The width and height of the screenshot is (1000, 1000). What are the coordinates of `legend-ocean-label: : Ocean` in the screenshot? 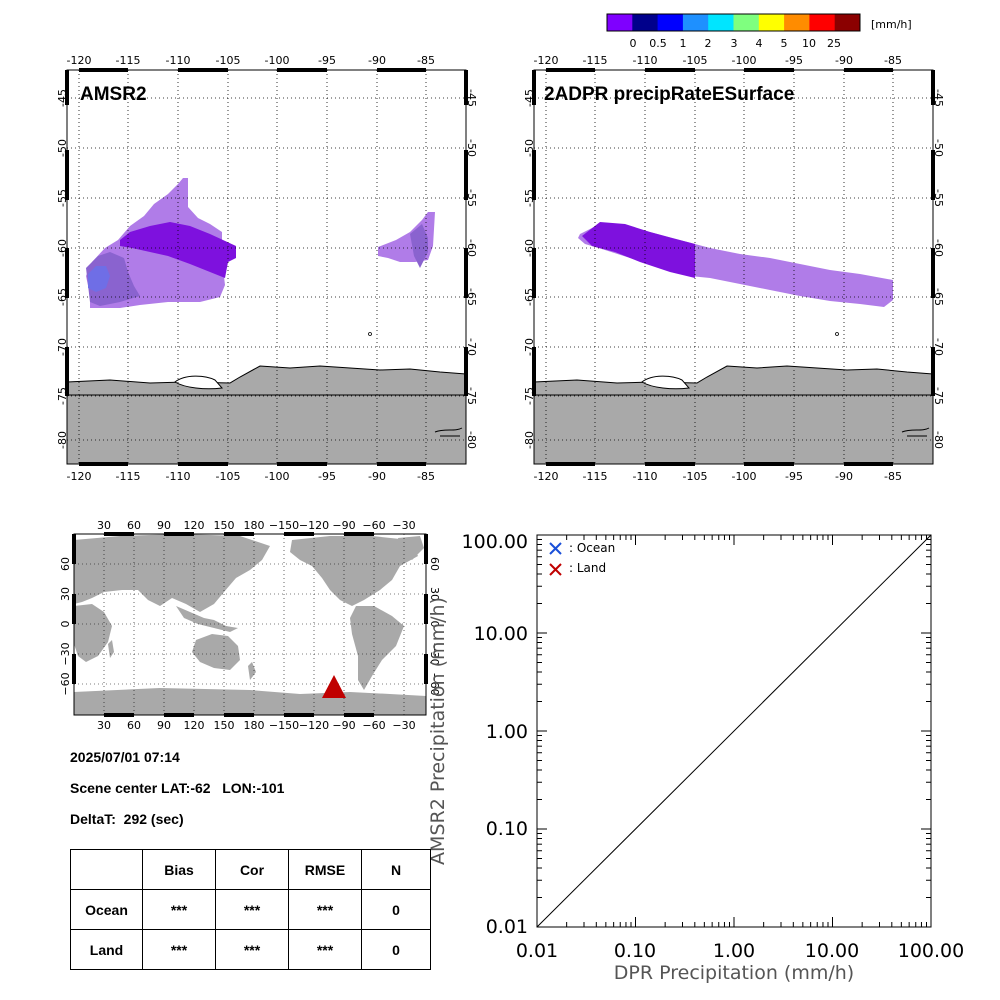 It's located at (592, 548).